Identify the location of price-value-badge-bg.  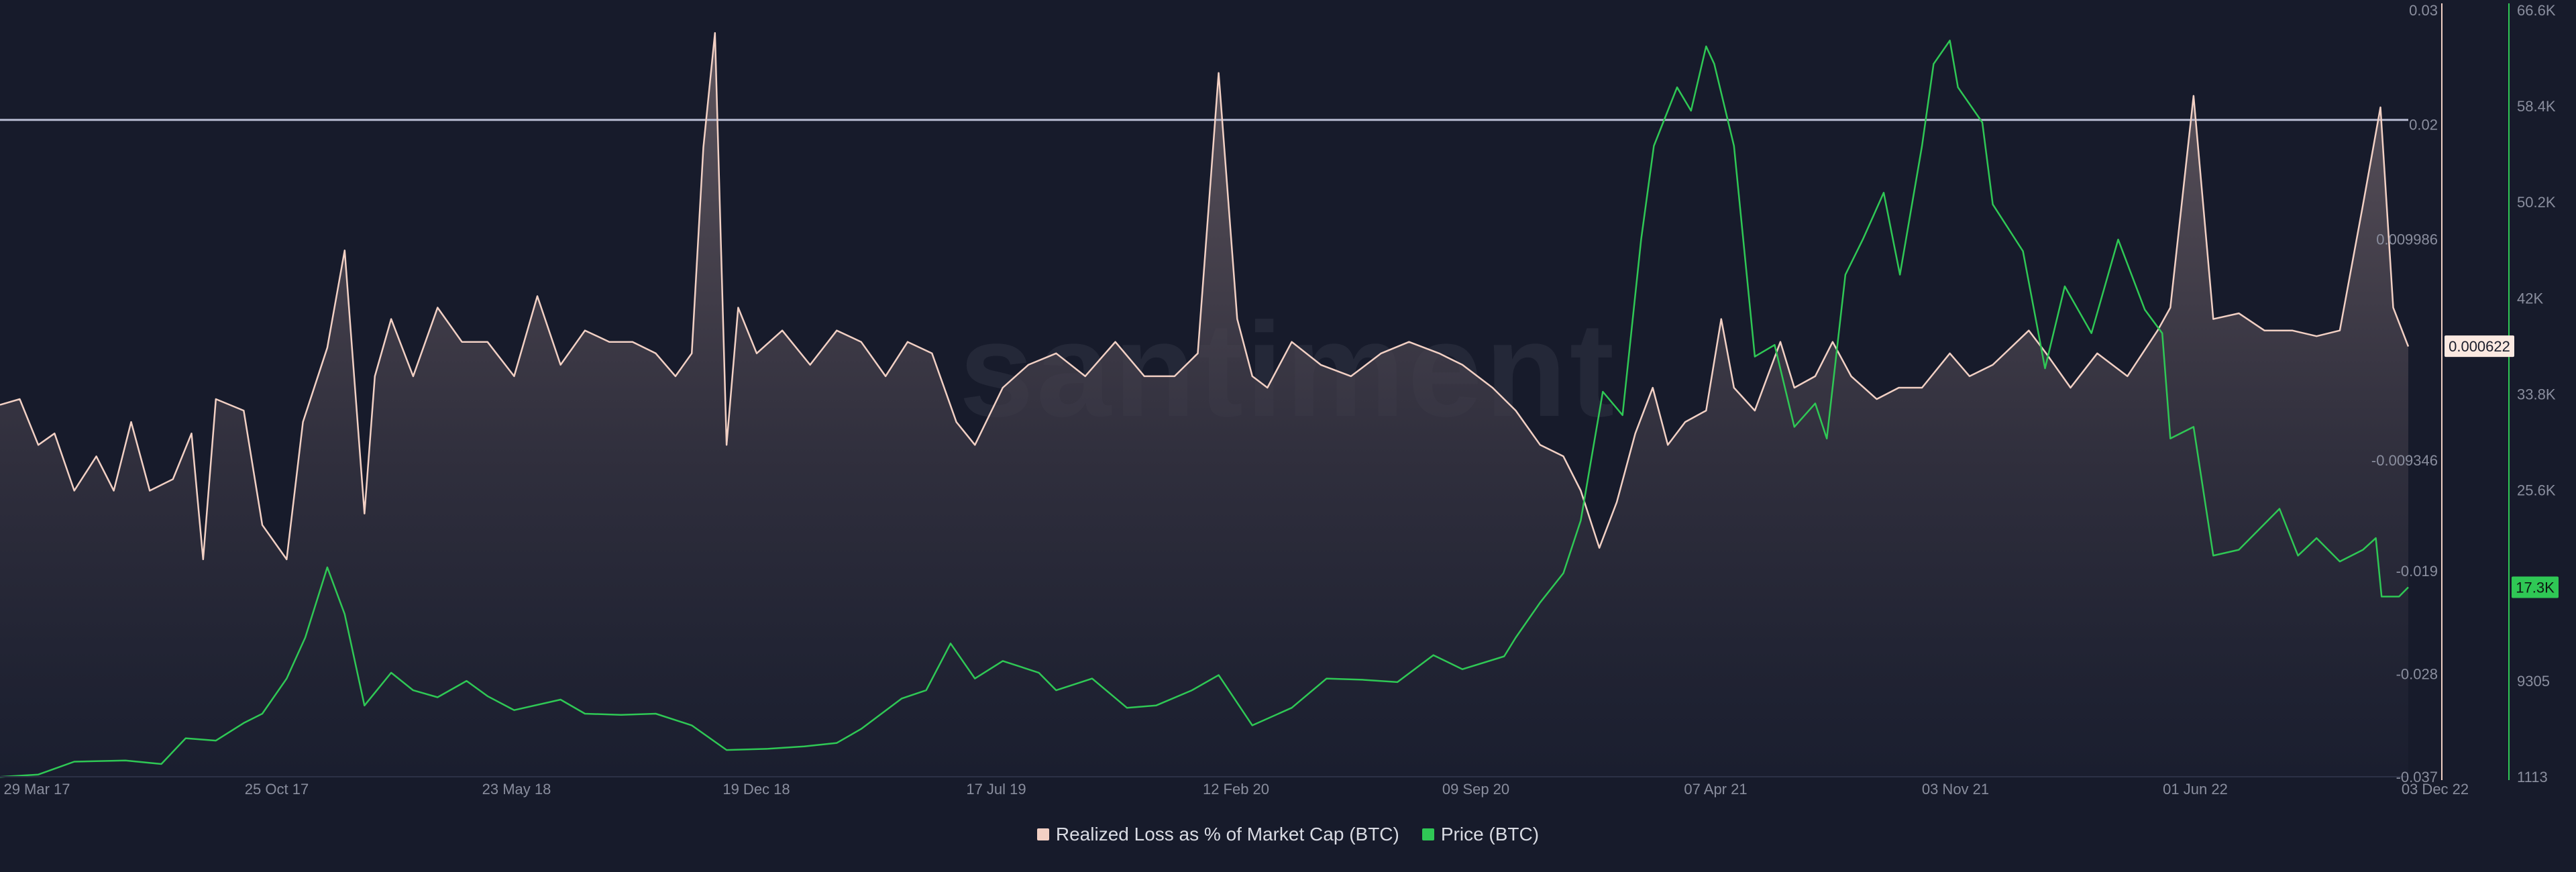
(2535, 587).